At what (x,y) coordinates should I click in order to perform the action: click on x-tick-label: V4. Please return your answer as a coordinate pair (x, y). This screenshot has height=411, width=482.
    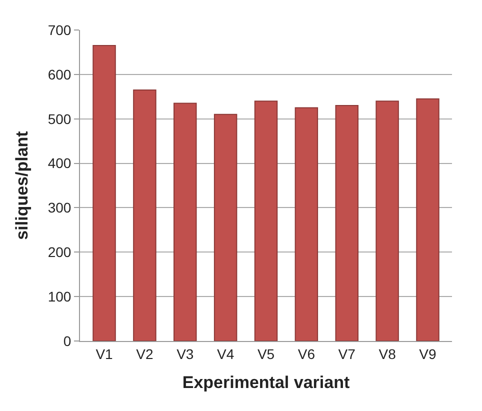
    Looking at the image, I should click on (225, 354).